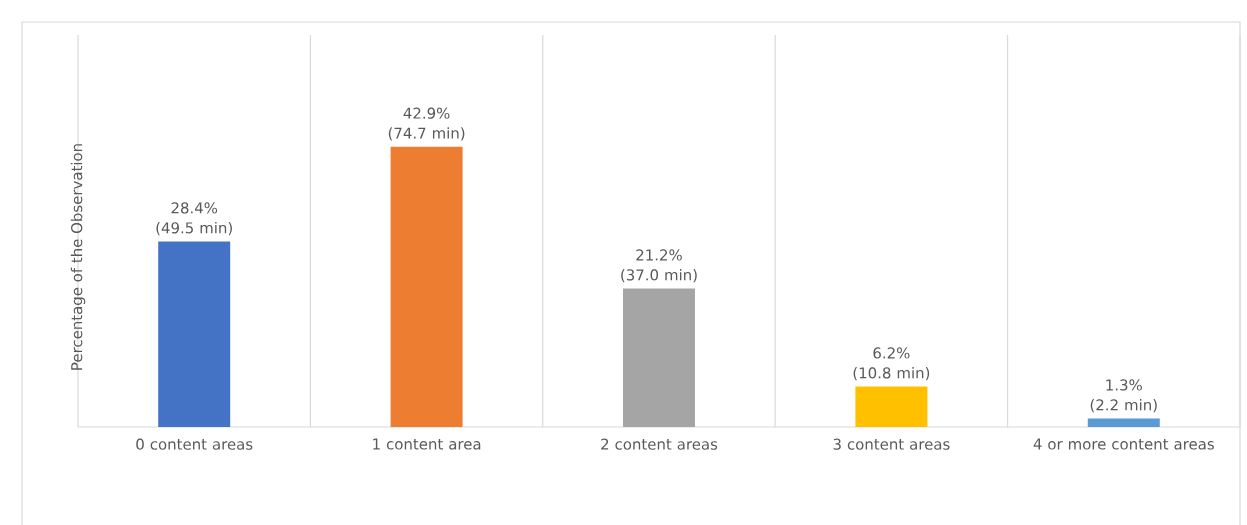  Describe the element at coordinates (891, 364) in the screenshot. I see `data-label: 6.2% (10.8 min)` at that location.